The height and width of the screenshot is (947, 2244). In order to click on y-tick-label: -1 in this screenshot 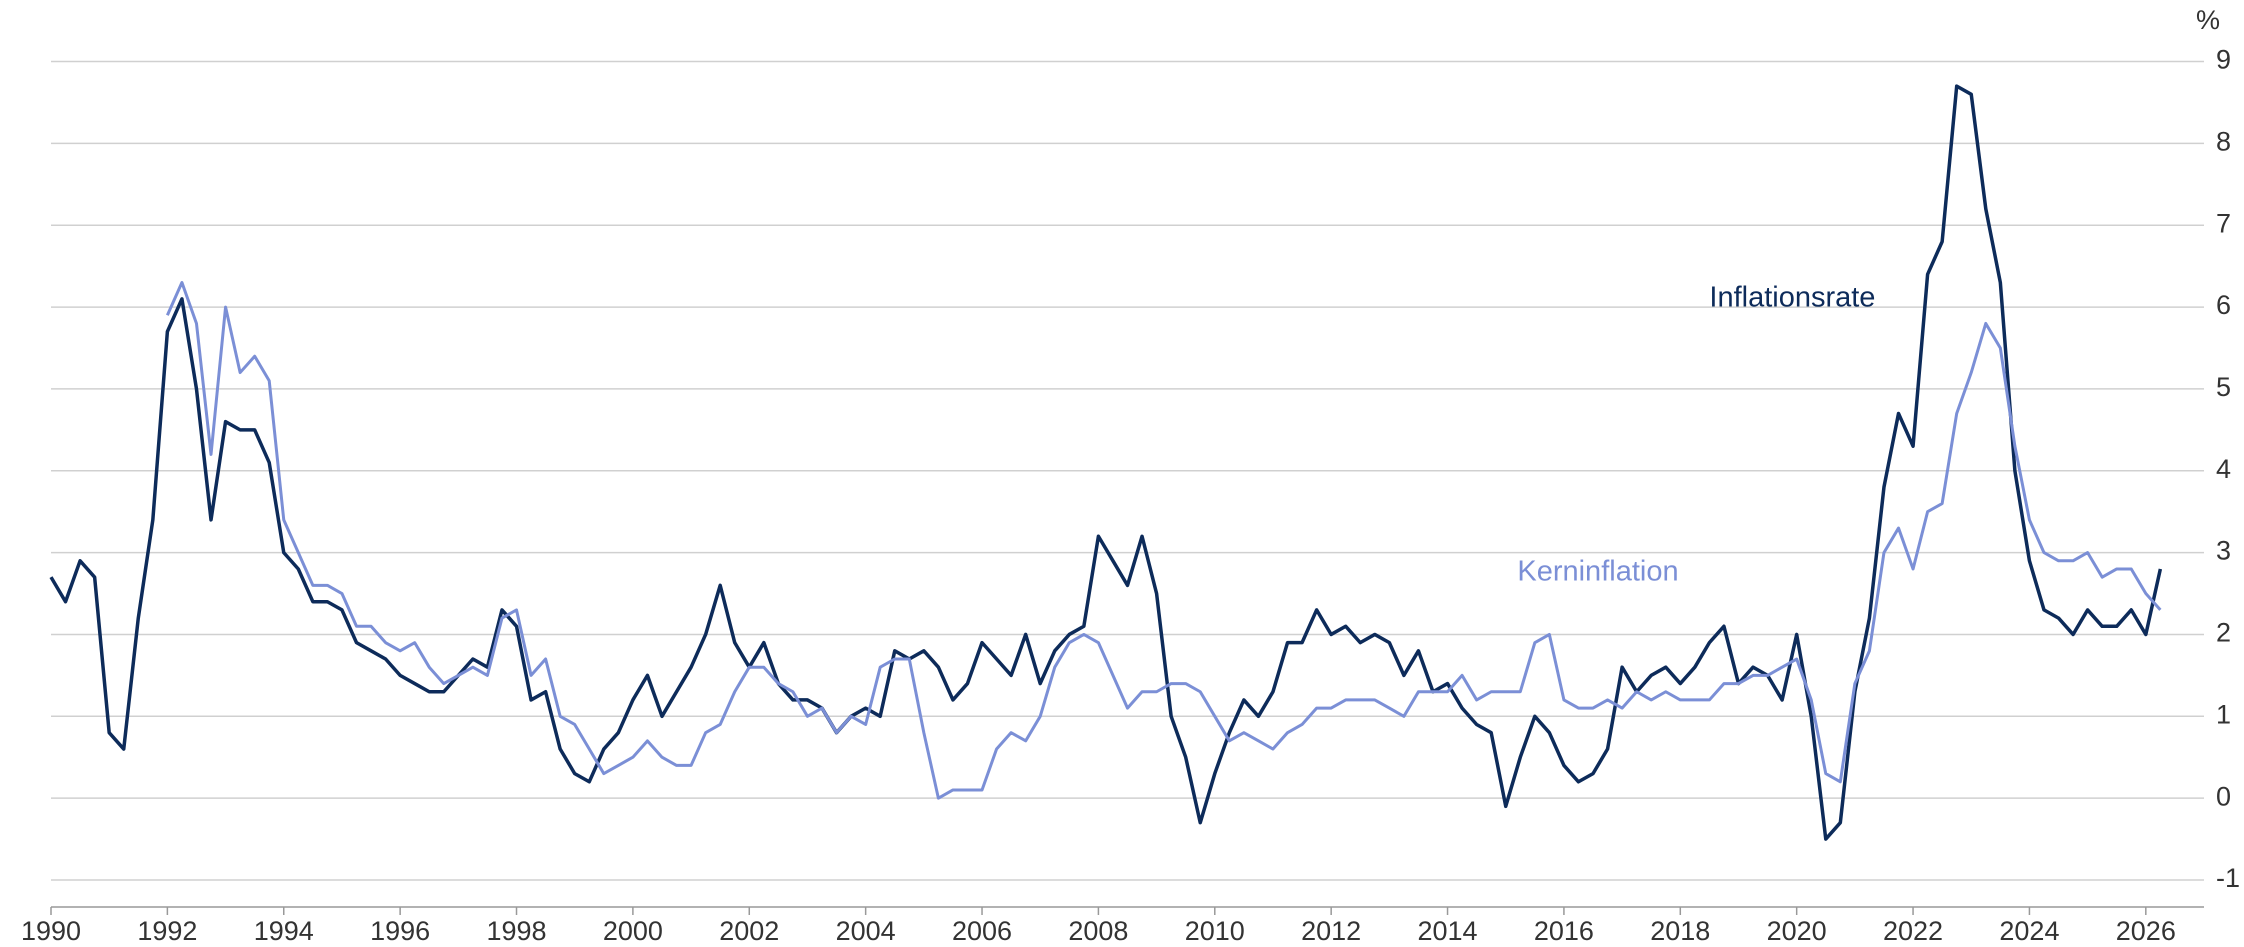, I will do `click(2228, 878)`.